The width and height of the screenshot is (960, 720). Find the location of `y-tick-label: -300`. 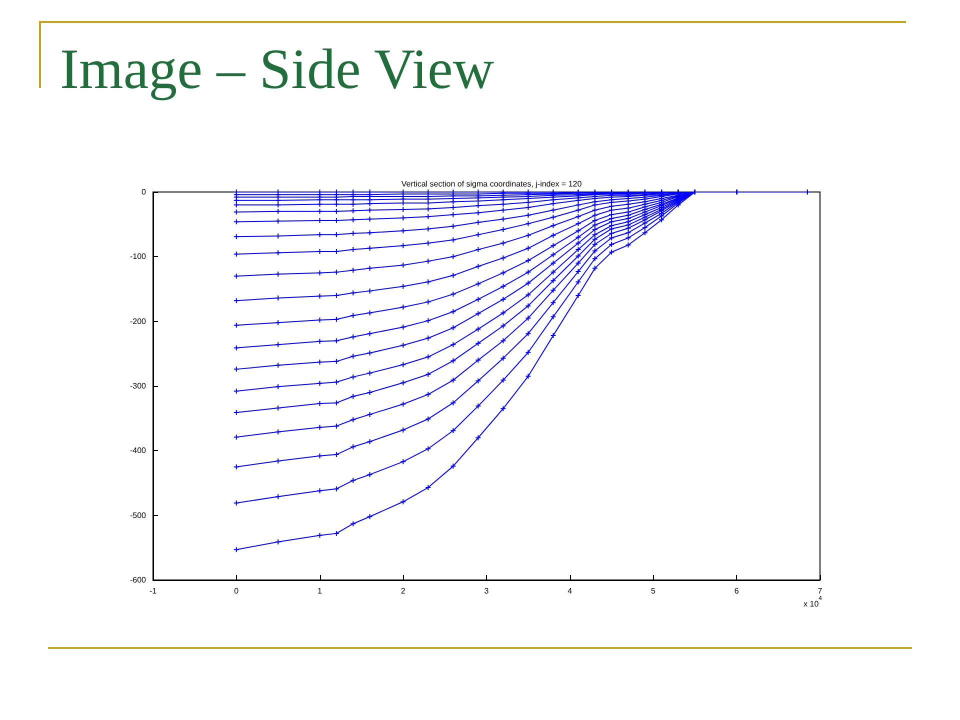

y-tick-label: -300 is located at coordinates (138, 386).